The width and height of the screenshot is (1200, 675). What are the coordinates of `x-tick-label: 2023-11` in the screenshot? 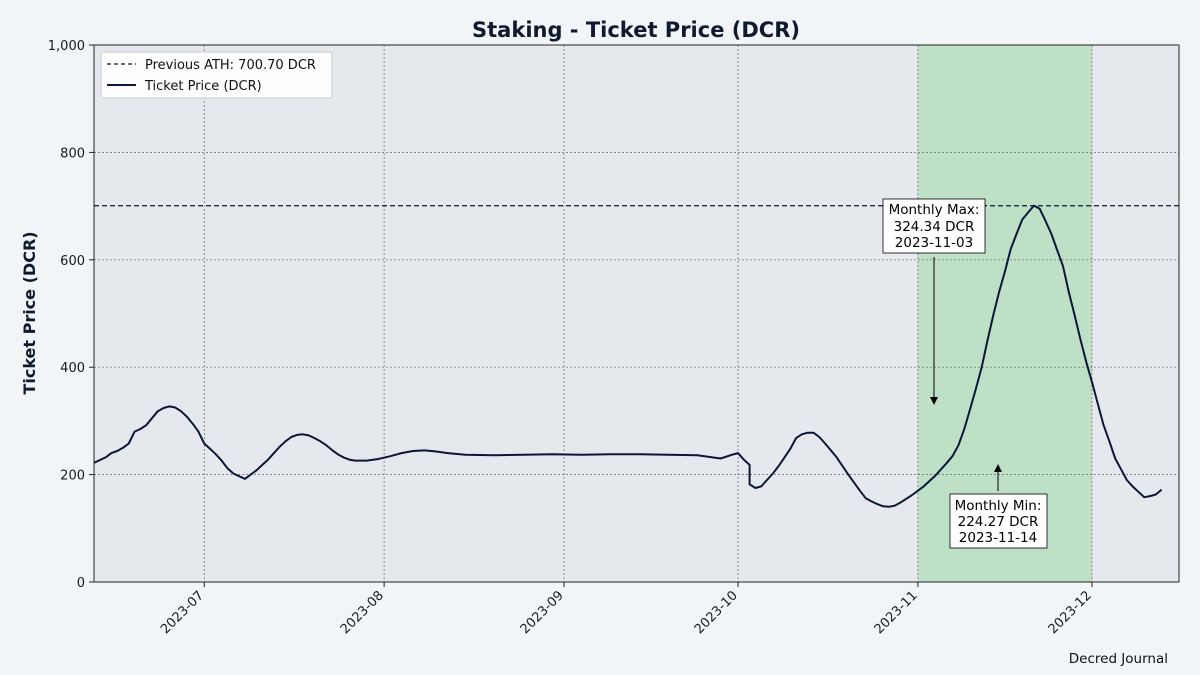 It's located at (896, 612).